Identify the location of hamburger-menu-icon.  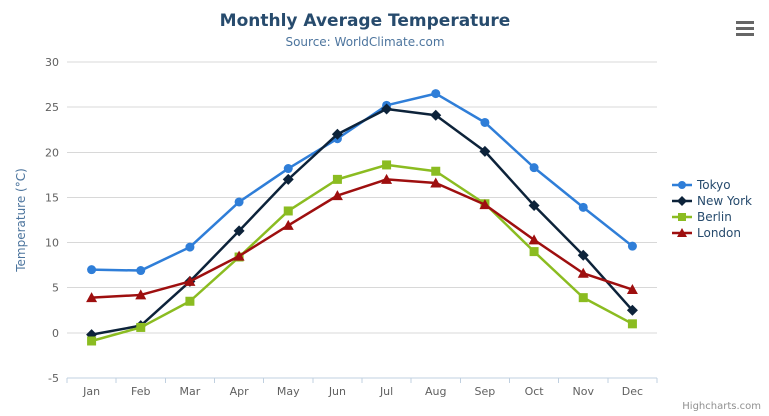
(745, 22).